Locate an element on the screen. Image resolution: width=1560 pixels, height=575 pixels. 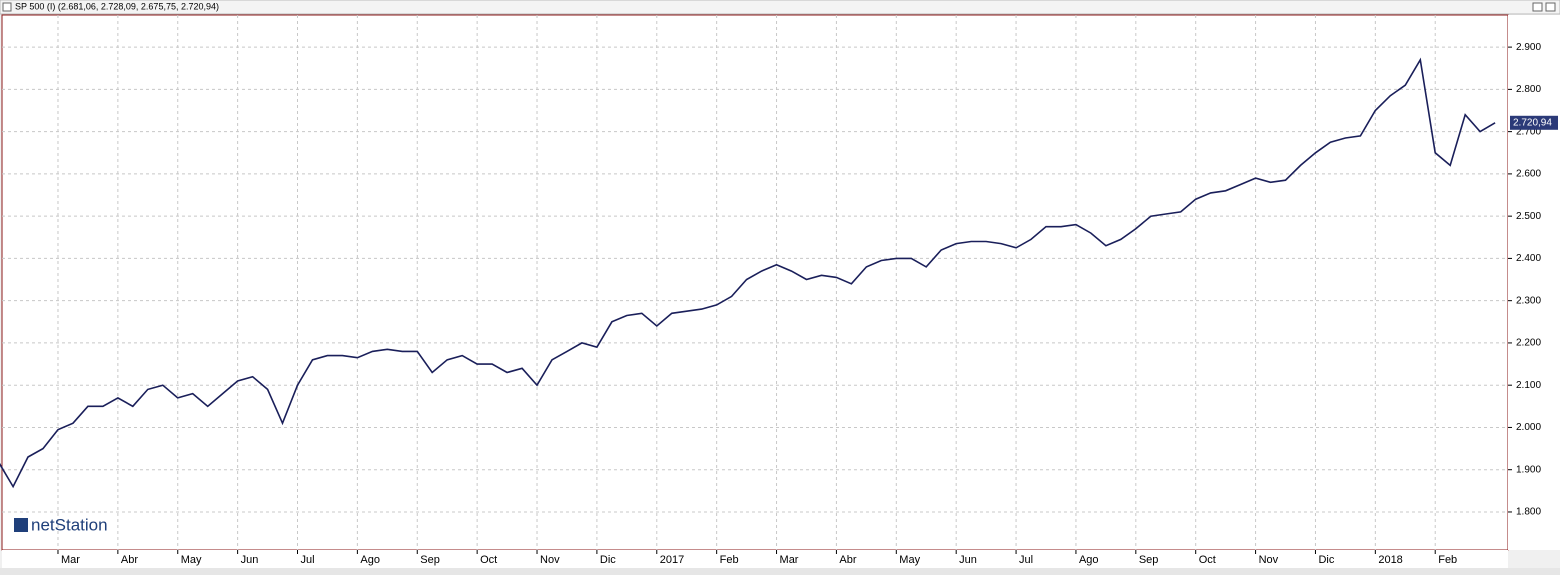
y-tick-label: 2.800 is located at coordinates (1528, 89).